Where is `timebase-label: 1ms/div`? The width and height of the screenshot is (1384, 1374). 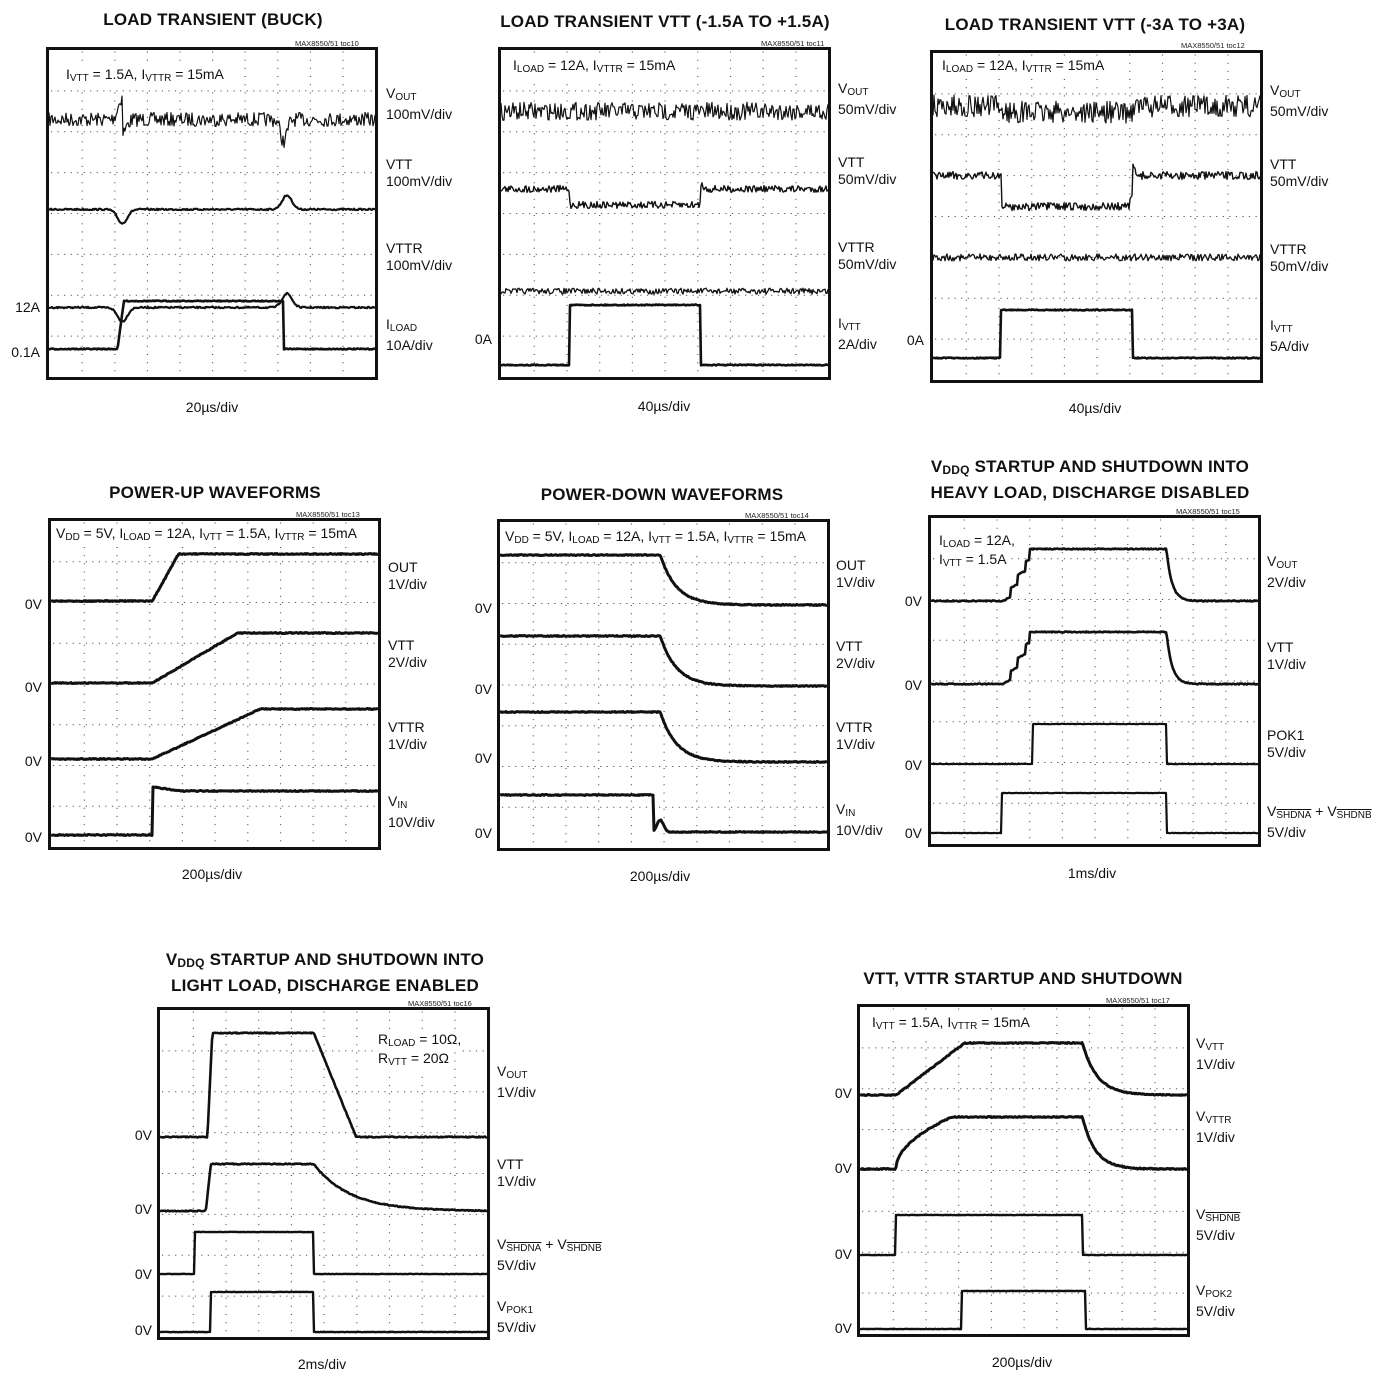
timebase-label: 1ms/div is located at coordinates (1092, 873).